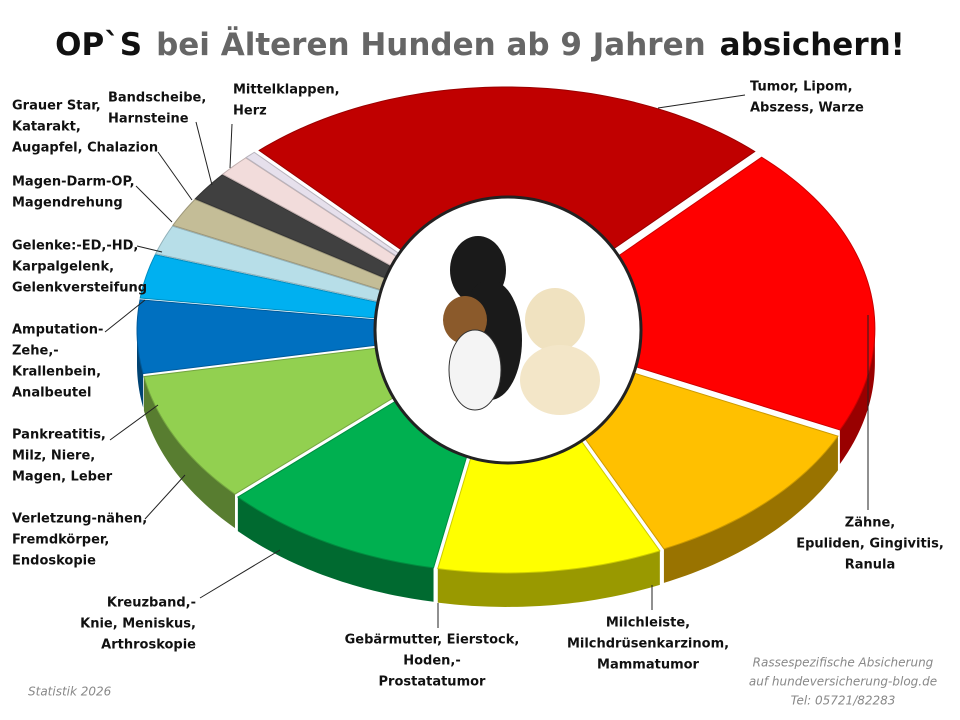 This screenshot has width=960, height=720. I want to click on slice-label: Amputation-, so click(57, 330).